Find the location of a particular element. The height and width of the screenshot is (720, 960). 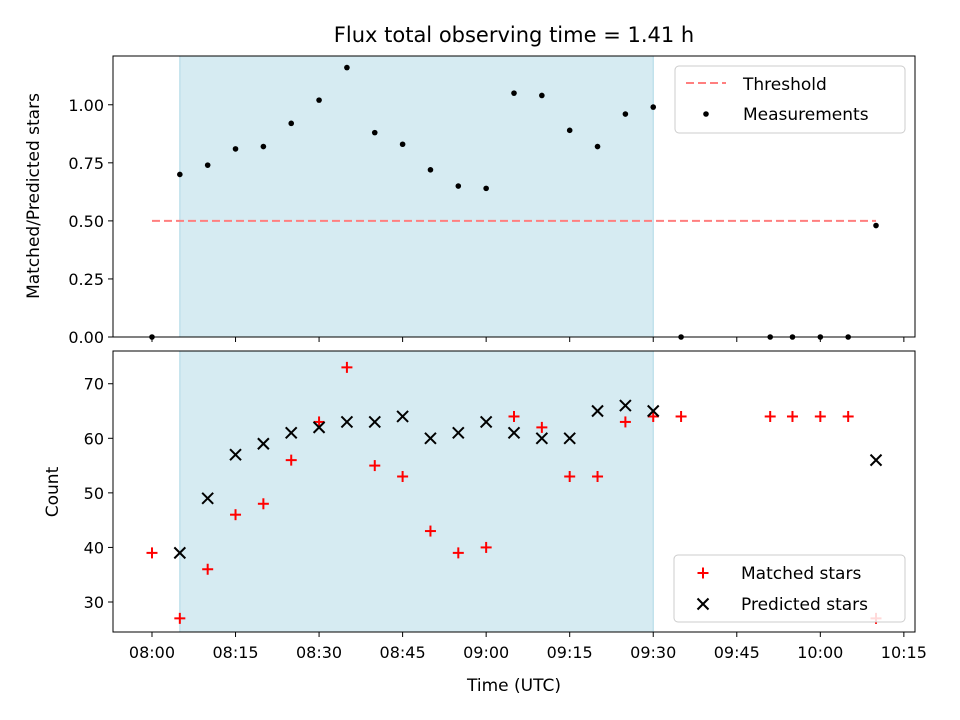

bottom-legend: Matched stars Predicted stars is located at coordinates (789, 588).